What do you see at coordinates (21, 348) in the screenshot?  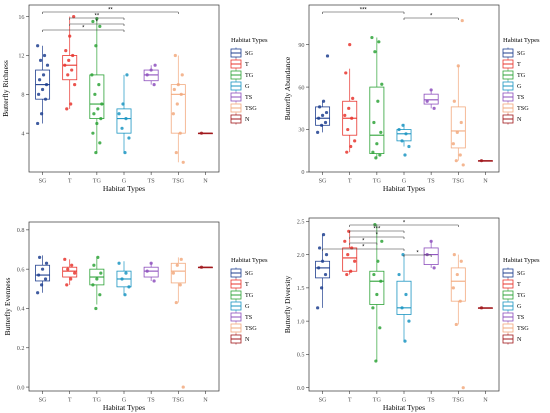 I see `y-tick-label: 0.2` at bounding box center [21, 348].